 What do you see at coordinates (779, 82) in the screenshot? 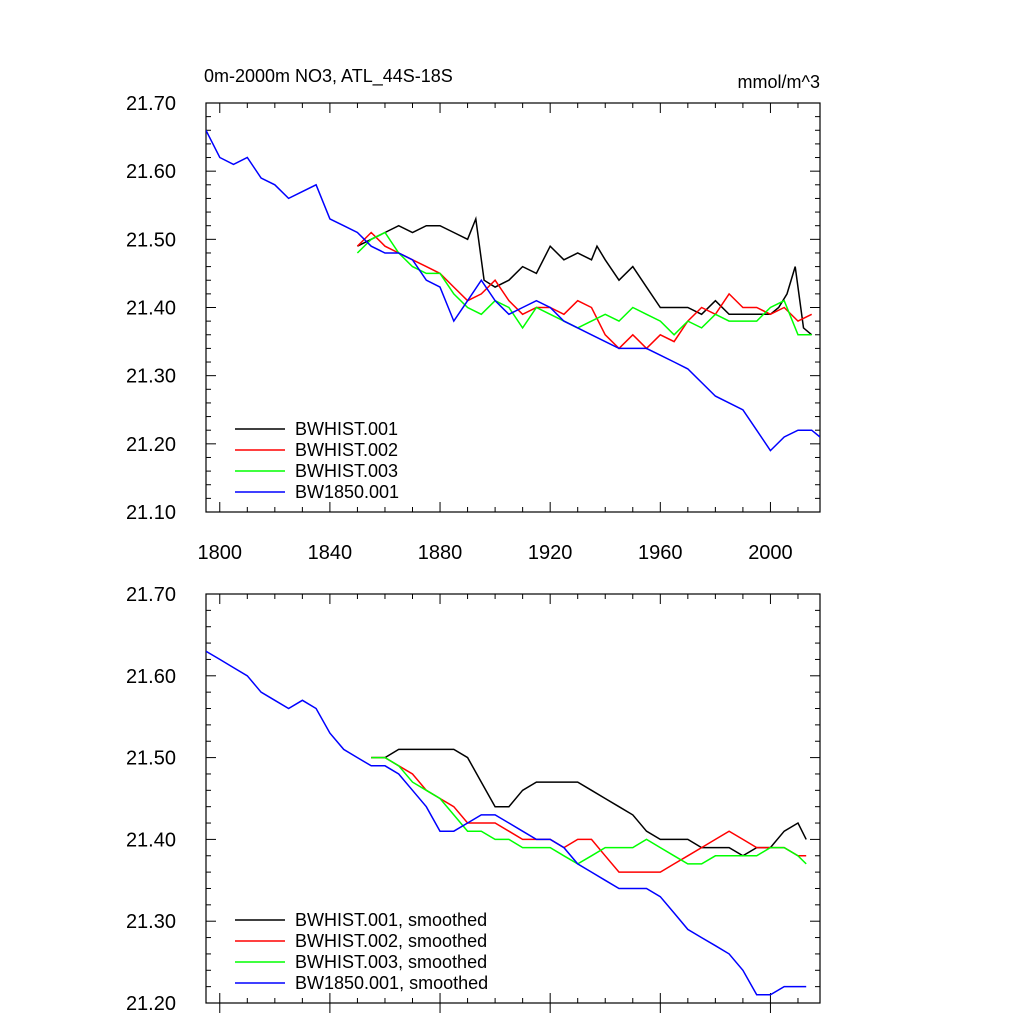
I see `units-label: mmol/m^3` at bounding box center [779, 82].